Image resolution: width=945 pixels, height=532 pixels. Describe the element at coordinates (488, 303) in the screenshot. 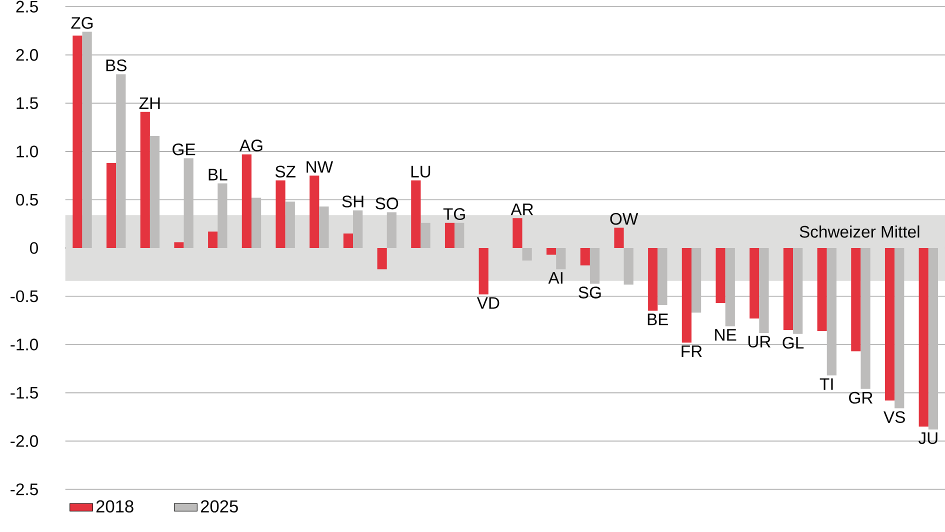

I see `x-tick-label: VD` at that location.